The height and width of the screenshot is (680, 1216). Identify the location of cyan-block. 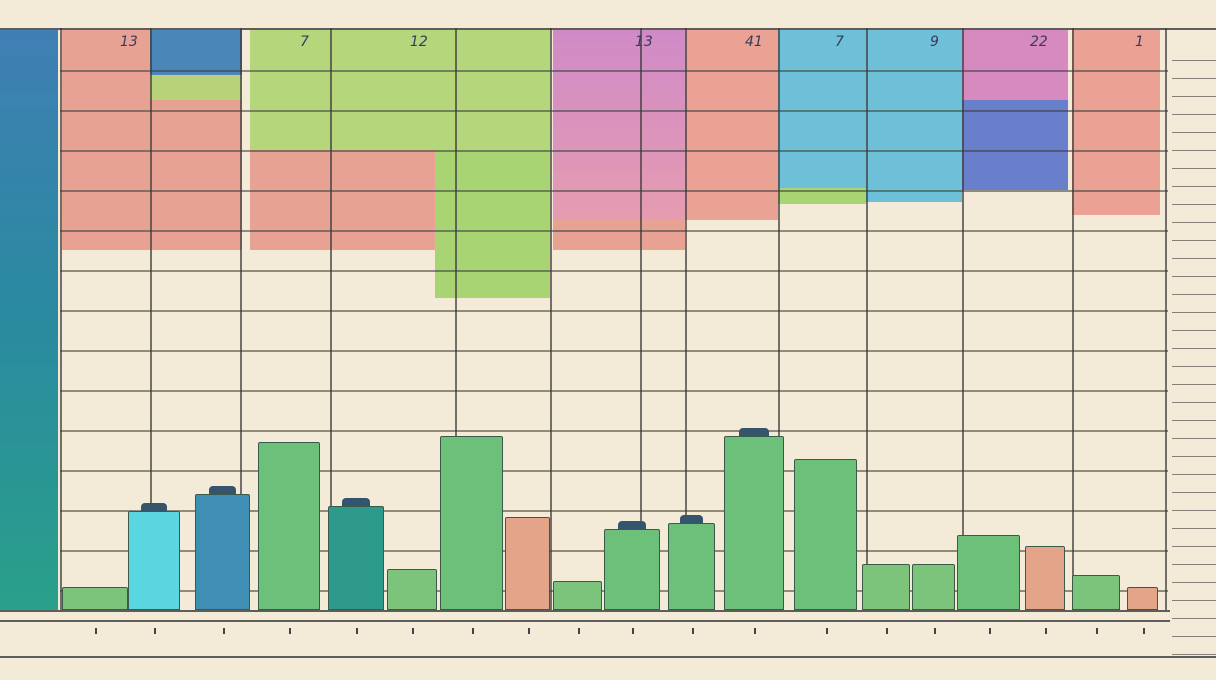
(870, 116).